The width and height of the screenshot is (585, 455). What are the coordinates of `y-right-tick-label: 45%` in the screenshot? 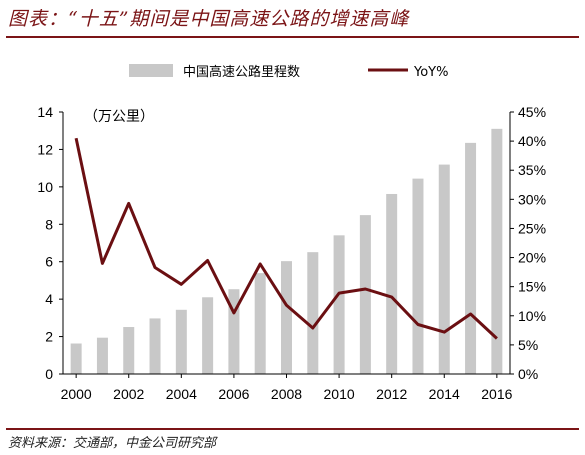 It's located at (532, 112).